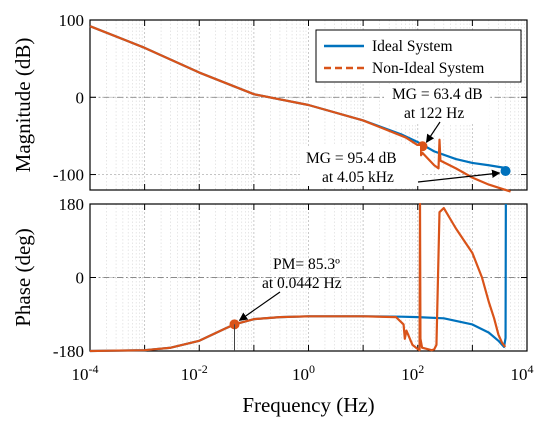 This screenshot has width=550, height=430. I want to click on x-tick-label: 10², so click(412, 373).